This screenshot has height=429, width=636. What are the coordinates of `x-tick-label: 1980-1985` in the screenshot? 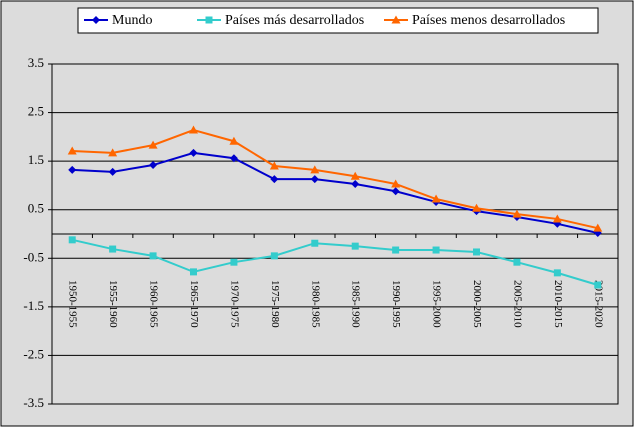 It's located at (315, 304).